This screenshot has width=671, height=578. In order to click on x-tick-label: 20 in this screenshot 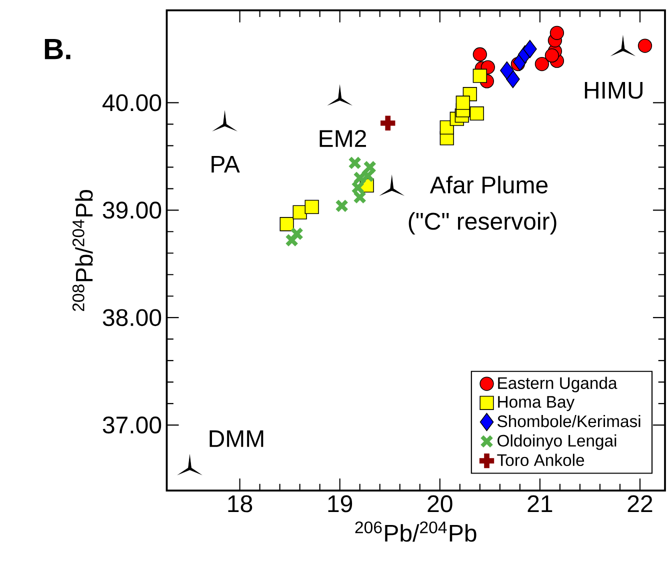, I will do `click(440, 503)`.